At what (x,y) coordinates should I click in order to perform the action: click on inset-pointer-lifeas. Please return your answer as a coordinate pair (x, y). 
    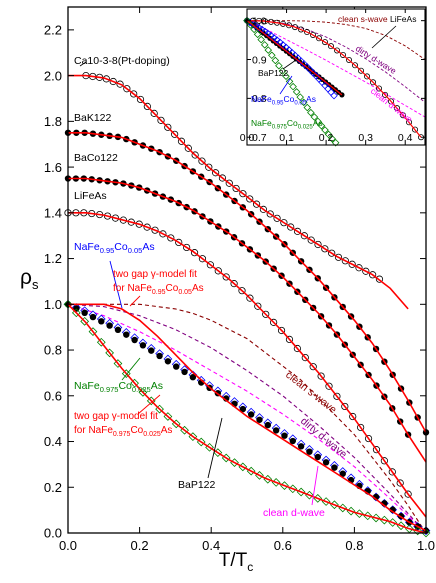
    Looking at the image, I should click on (384, 37).